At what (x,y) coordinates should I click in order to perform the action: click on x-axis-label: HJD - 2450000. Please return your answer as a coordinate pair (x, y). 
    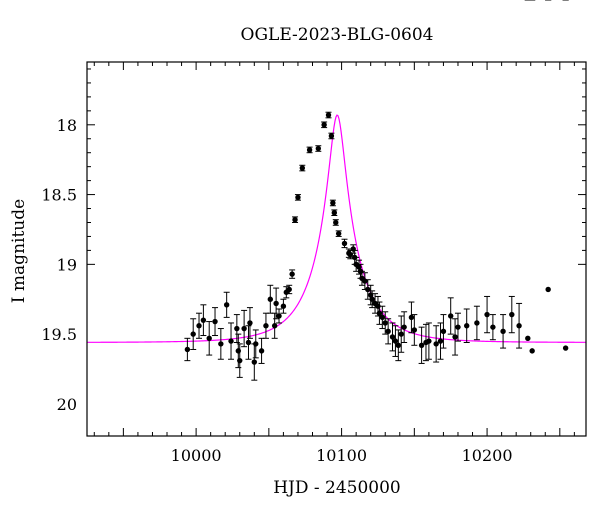
    Looking at the image, I should click on (337, 488).